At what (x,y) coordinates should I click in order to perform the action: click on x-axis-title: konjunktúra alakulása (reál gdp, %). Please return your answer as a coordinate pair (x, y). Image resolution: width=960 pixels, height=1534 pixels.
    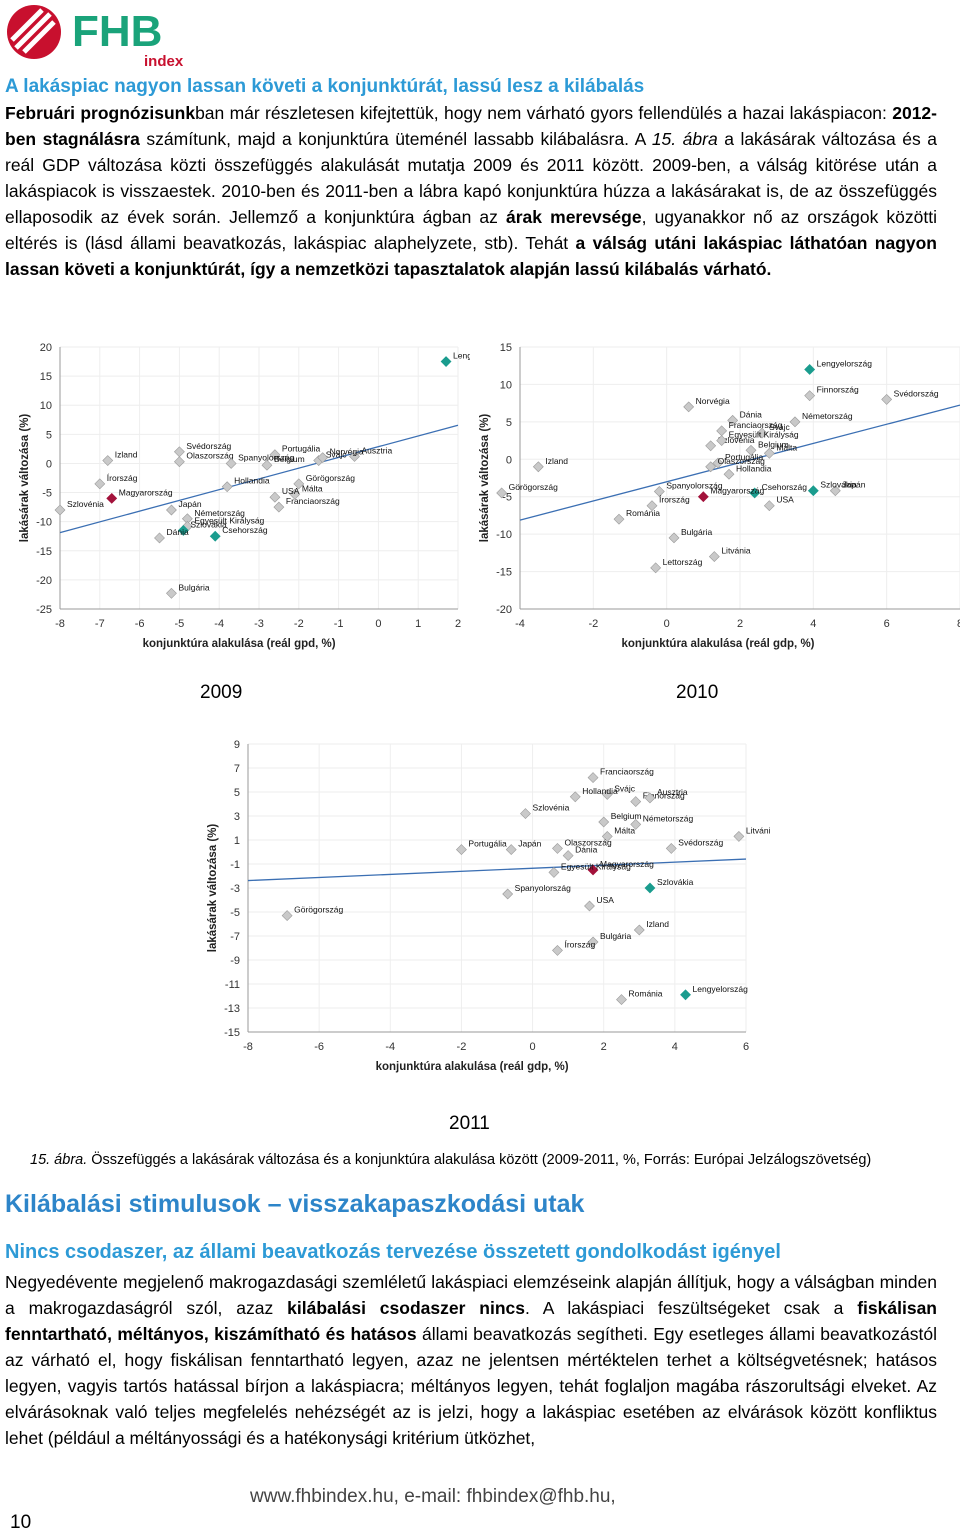
    Looking at the image, I should click on (472, 1067).